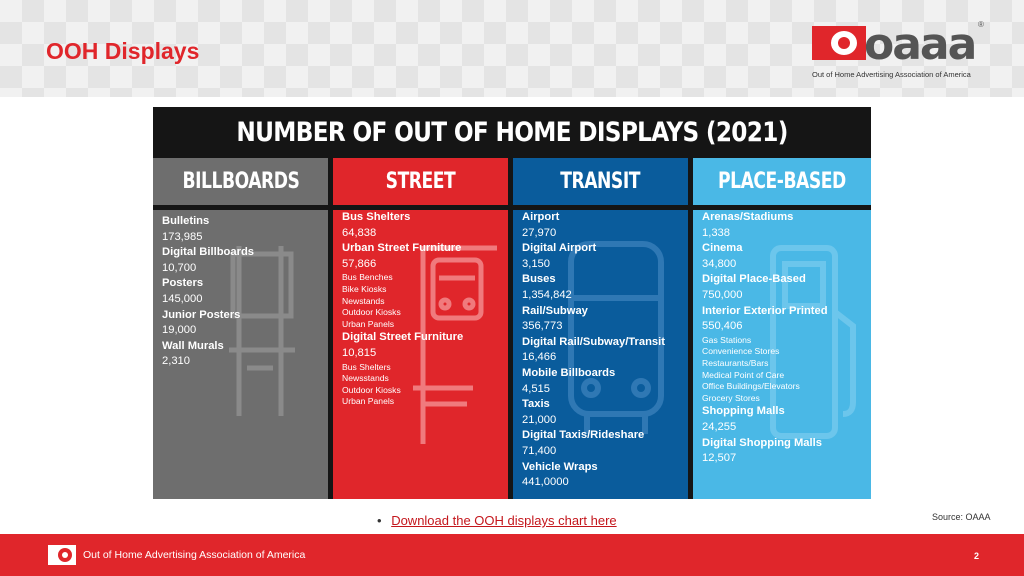 The image size is (1024, 576). Describe the element at coordinates (402, 248) in the screenshot. I see `display-type-label: Urban Street Furniture` at that location.